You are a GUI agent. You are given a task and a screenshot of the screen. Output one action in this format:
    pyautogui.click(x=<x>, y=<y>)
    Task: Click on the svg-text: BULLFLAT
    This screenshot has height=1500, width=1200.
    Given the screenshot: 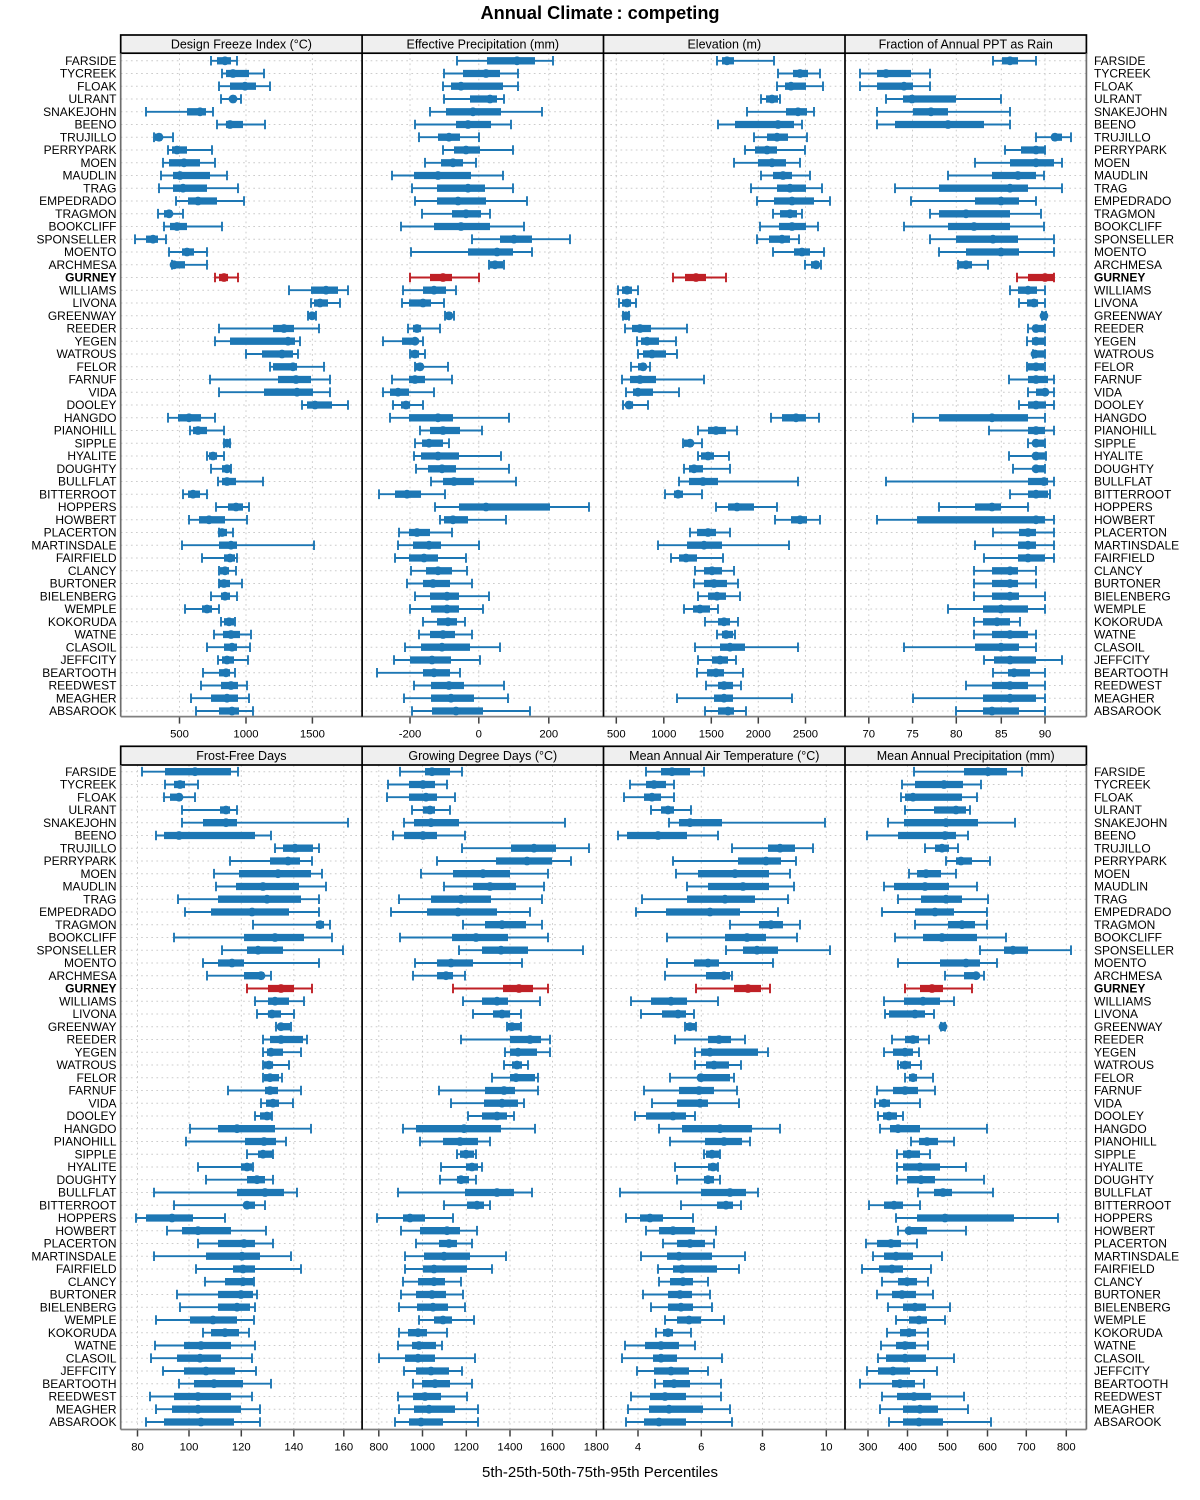 What is the action you would take?
    pyautogui.click(x=1123, y=1193)
    